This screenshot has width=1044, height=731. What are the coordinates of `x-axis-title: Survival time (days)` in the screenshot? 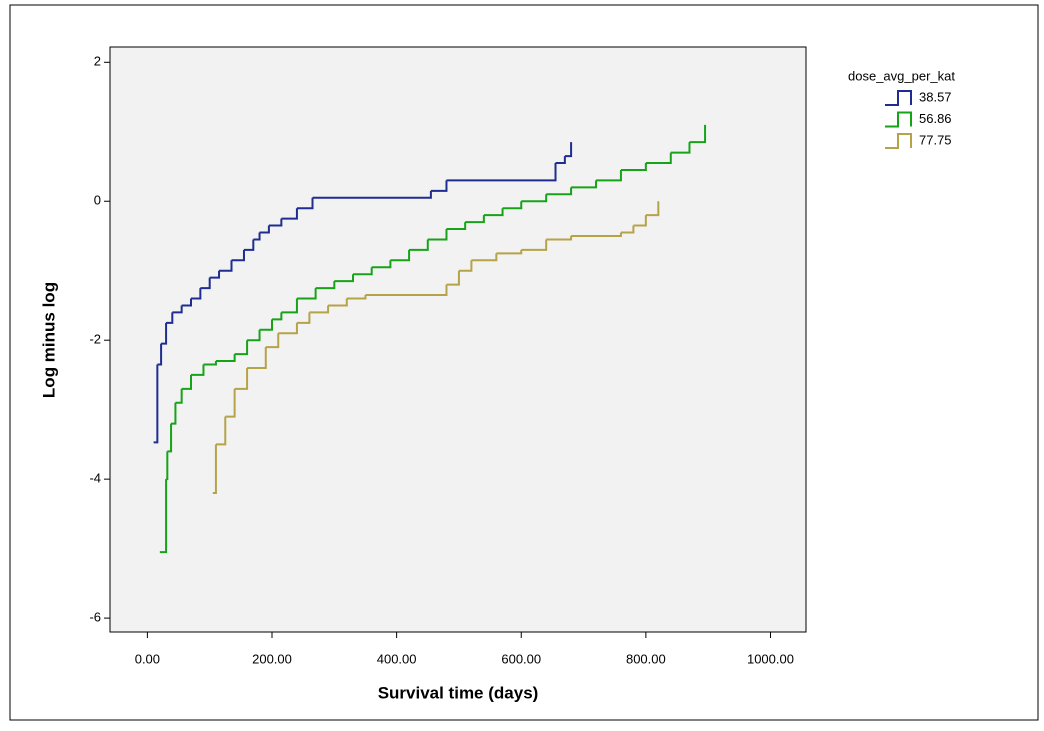 It's located at (458, 692).